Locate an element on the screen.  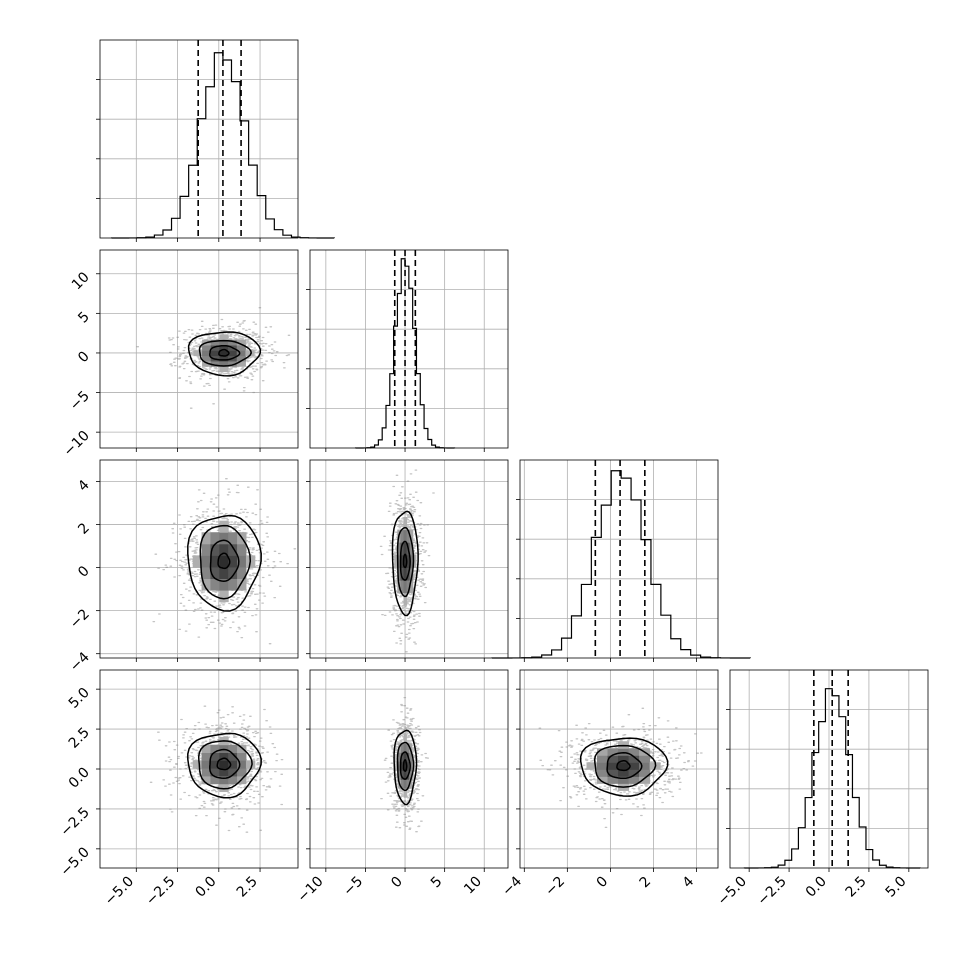
histogram-step is located at coordinates (222, 145).